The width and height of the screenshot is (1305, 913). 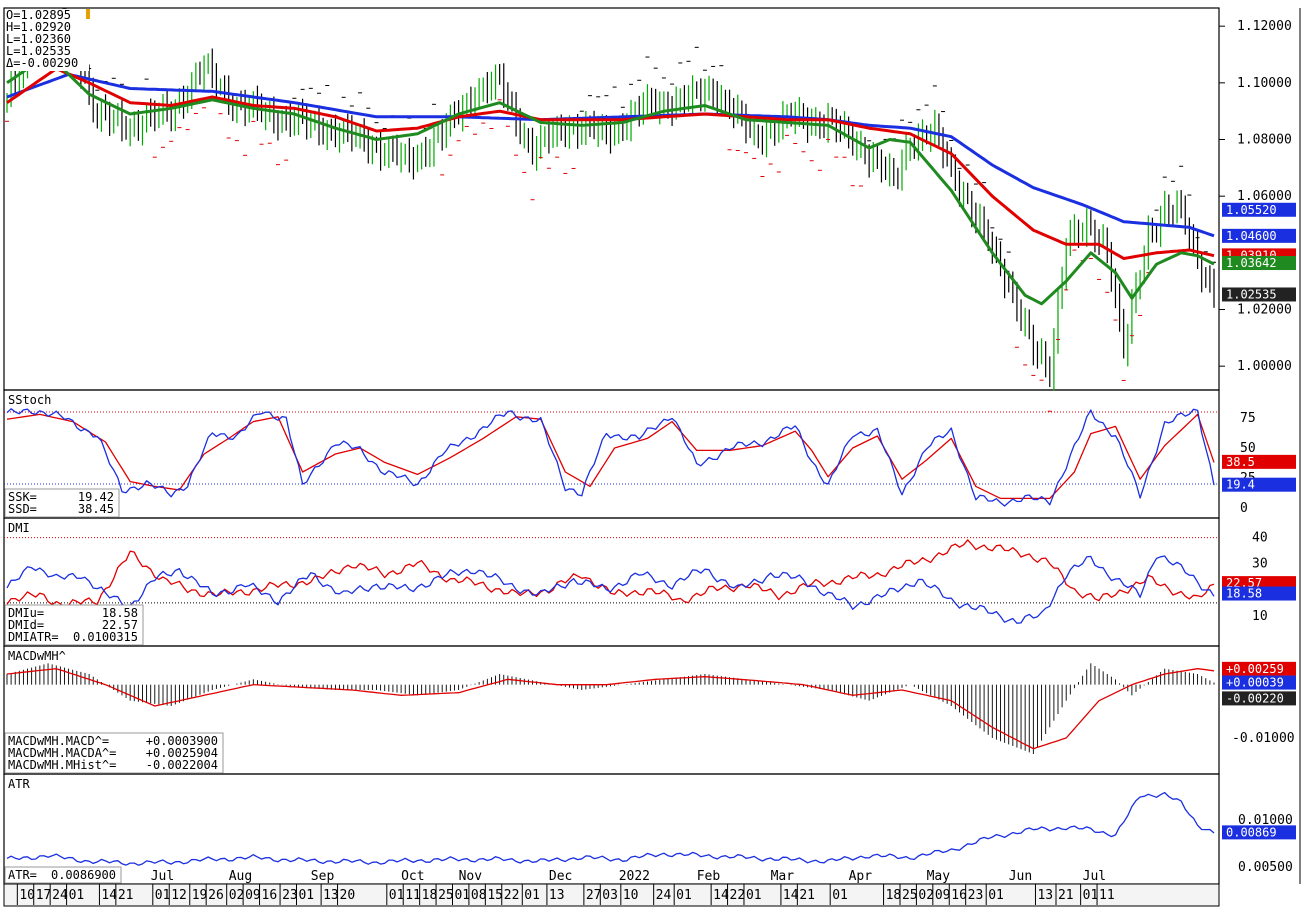 I want to click on x-axis-day-label: 03, so click(x=610, y=895).